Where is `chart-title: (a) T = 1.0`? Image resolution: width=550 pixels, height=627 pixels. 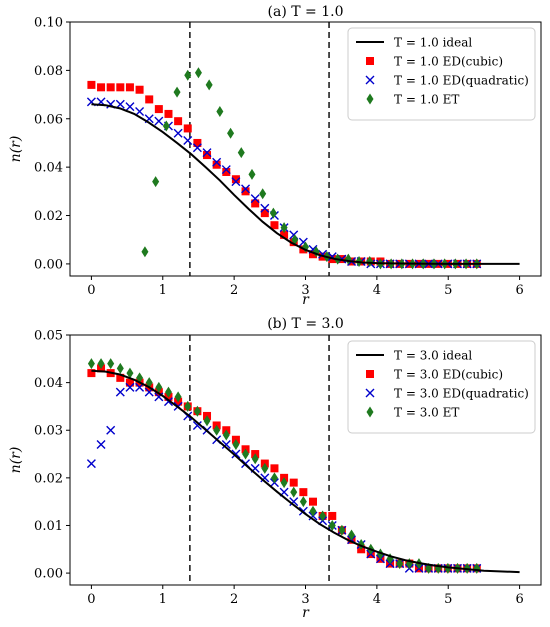
chart-title: (a) T = 1.0 is located at coordinates (306, 12).